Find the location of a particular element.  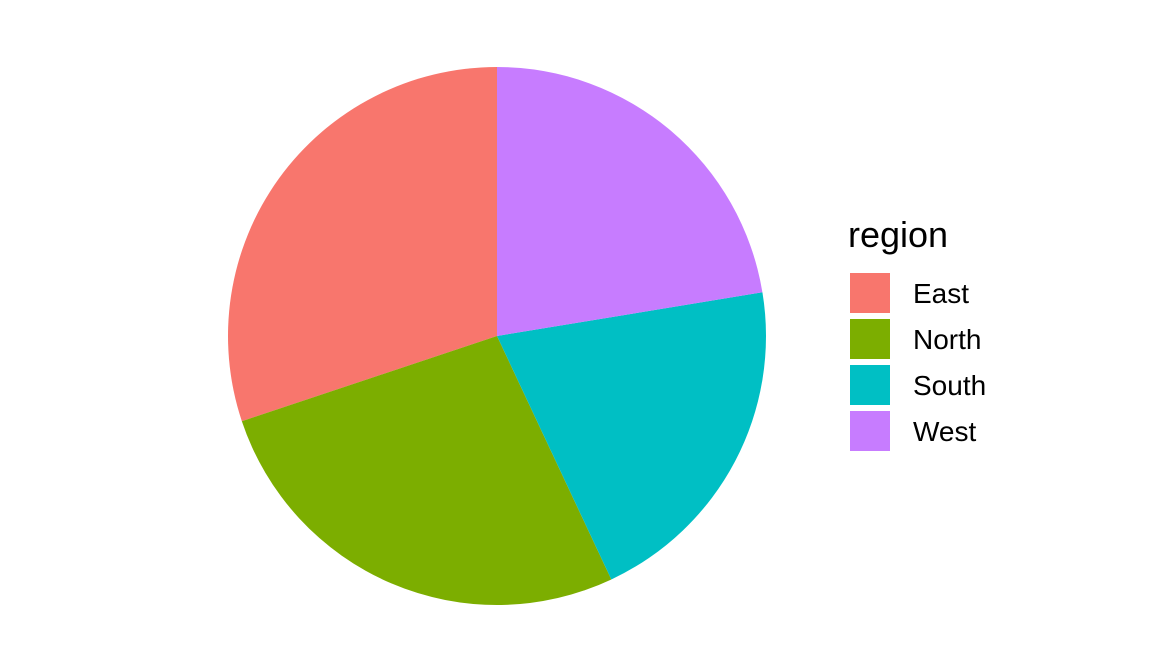

legend: region East North South West is located at coordinates (917, 332).